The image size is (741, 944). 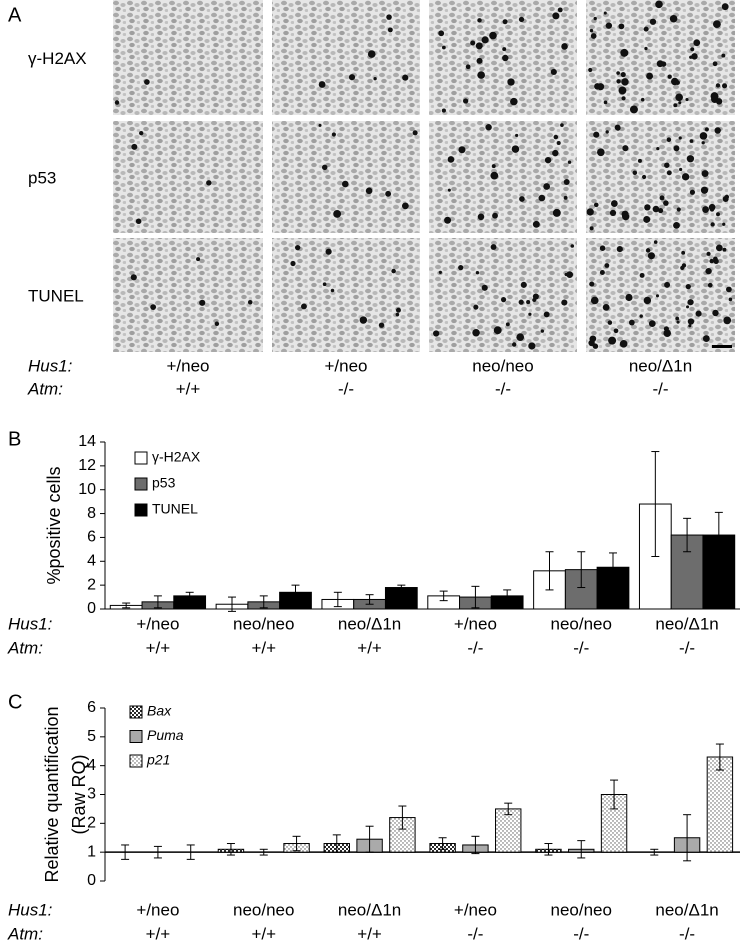 What do you see at coordinates (175, 509) in the screenshot?
I see `legend-label: TUNEL` at bounding box center [175, 509].